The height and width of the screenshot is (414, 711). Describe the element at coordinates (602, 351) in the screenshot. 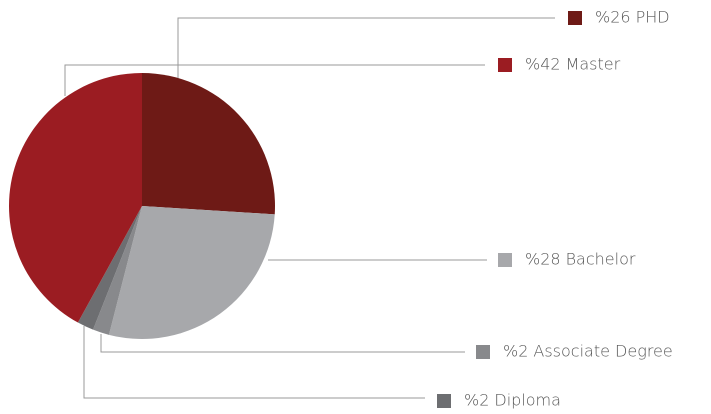

I see `legend-label: Associate Degree` at that location.